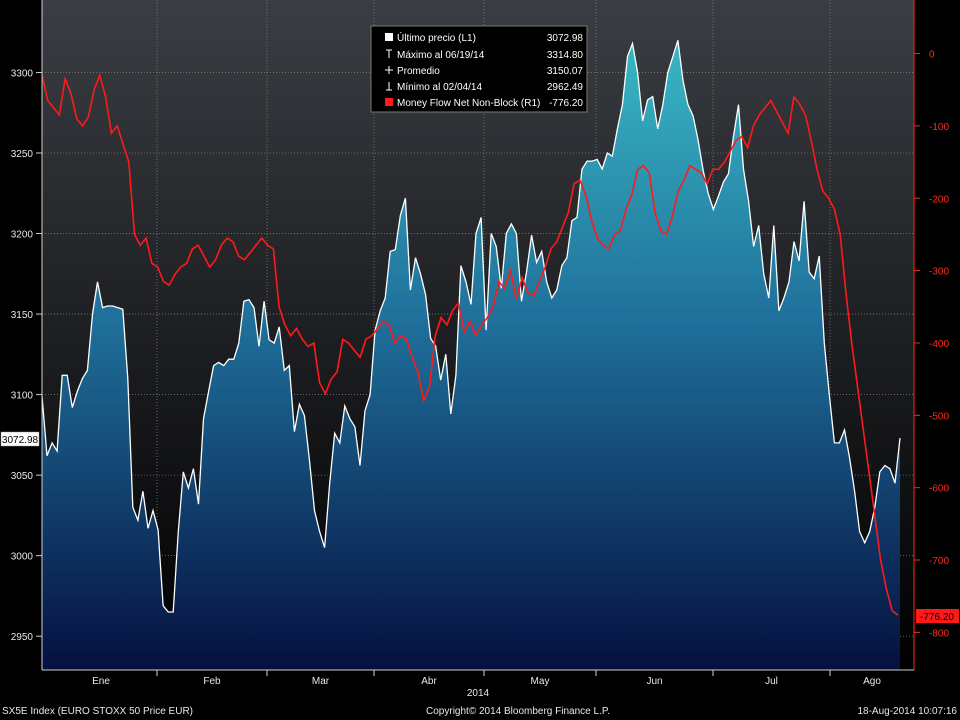 This screenshot has height=720, width=960. I want to click on x-tick-label: Mar, so click(321, 681).